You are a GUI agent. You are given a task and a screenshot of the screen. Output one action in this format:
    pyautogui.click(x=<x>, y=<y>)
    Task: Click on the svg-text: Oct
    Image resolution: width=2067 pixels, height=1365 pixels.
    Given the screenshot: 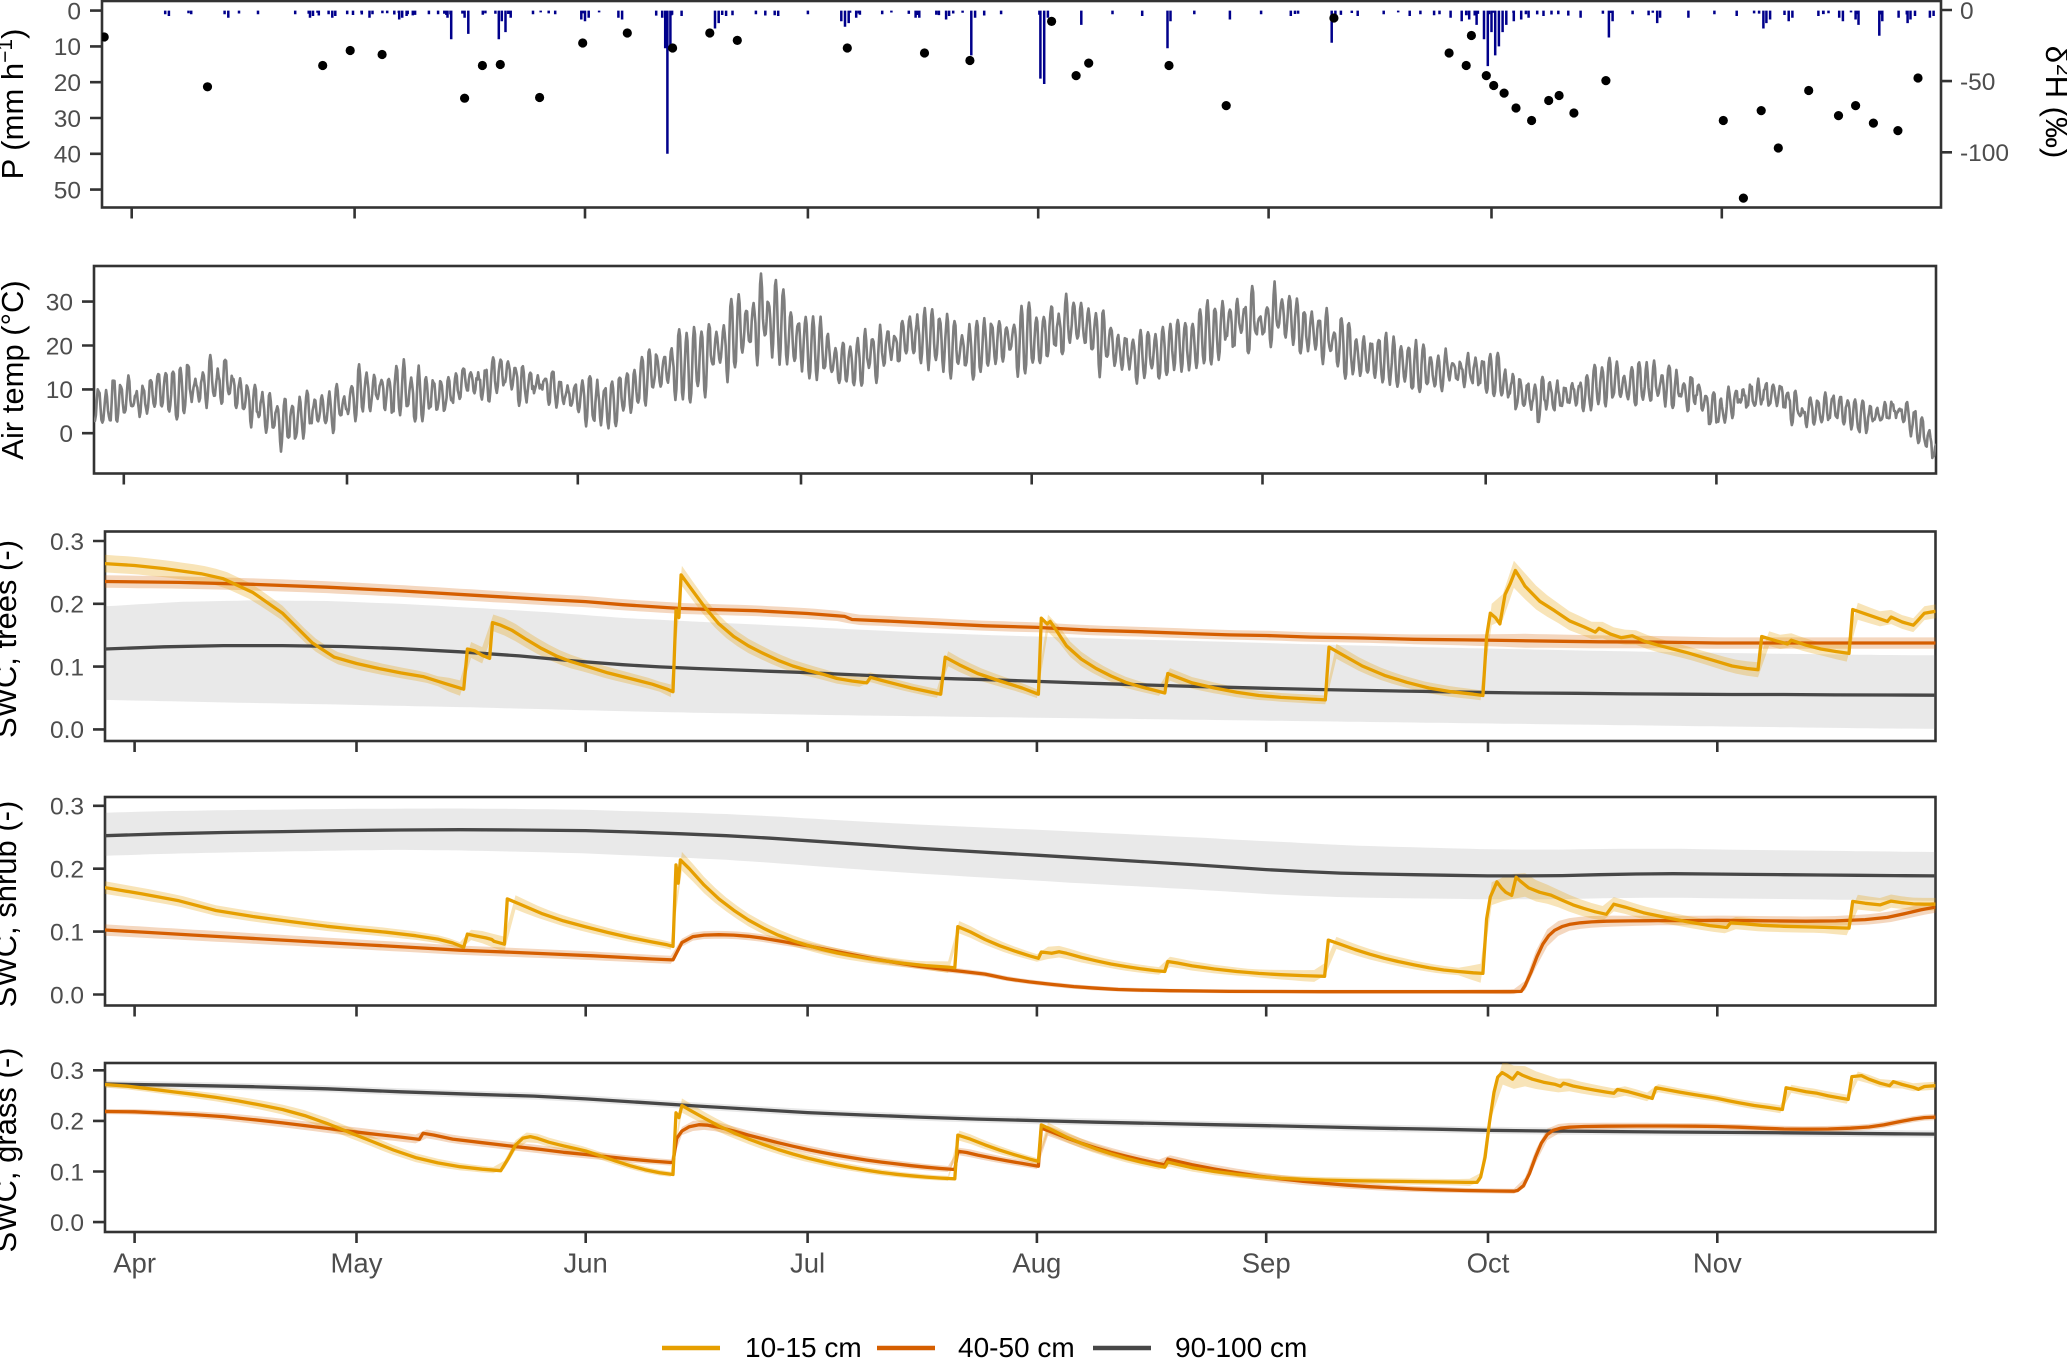 What is the action you would take?
    pyautogui.click(x=1488, y=1263)
    